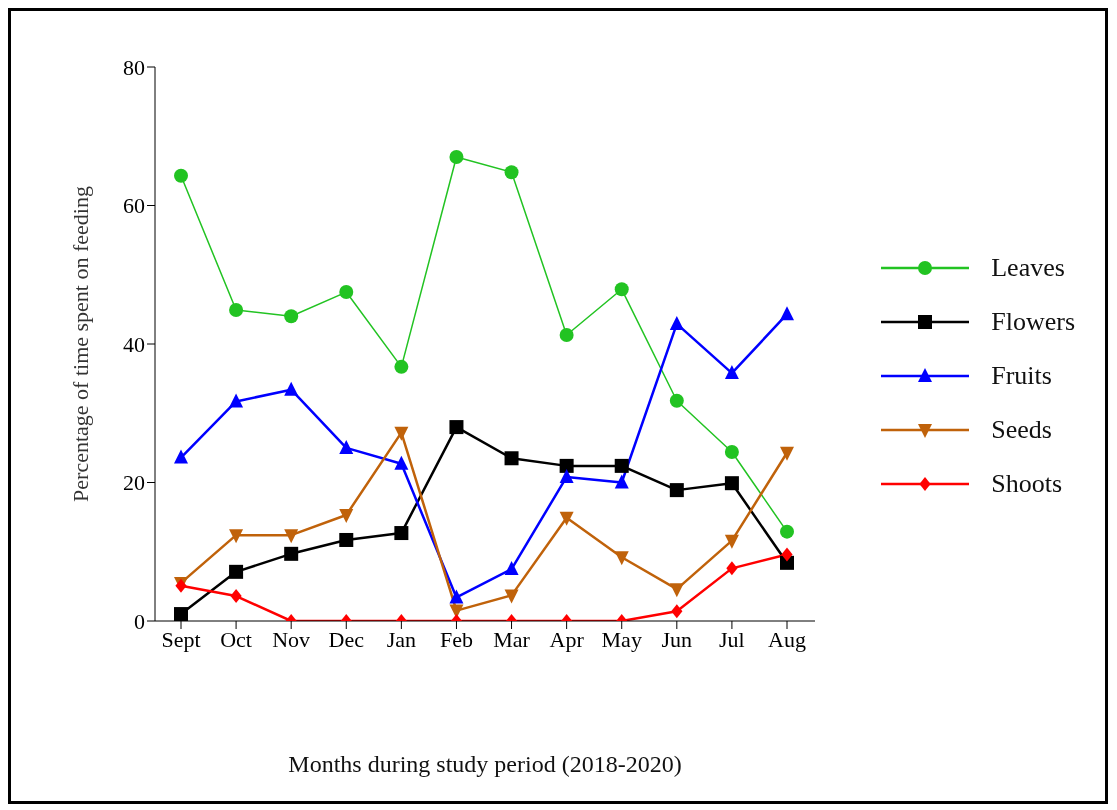 The width and height of the screenshot is (1117, 810). I want to click on legend-label: Flowers, so click(1033, 322).